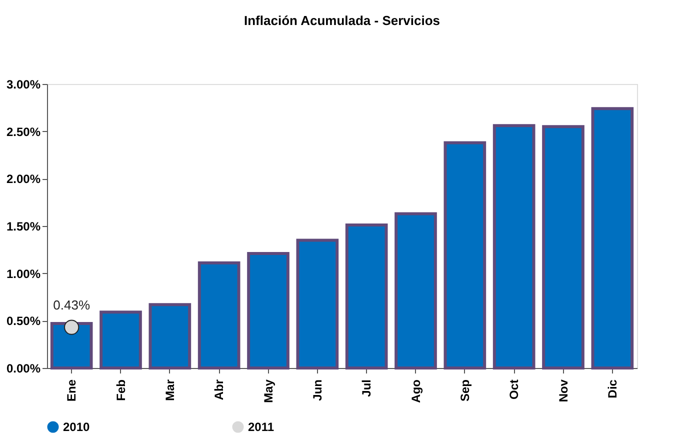 The width and height of the screenshot is (681, 445). Describe the element at coordinates (23, 369) in the screenshot. I see `y-tick-label: 0.00%` at that location.